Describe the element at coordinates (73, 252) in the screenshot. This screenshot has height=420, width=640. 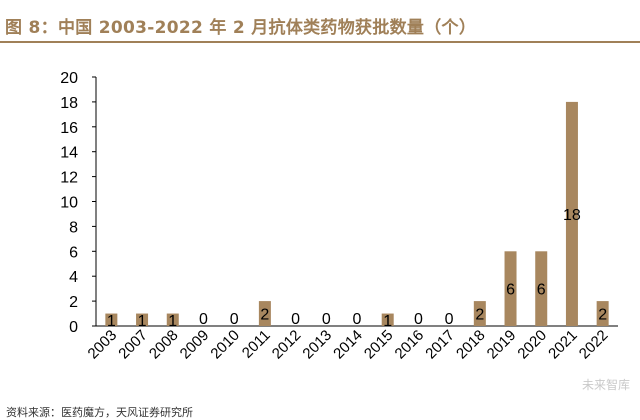
I see `y-tick-label: 6` at that location.